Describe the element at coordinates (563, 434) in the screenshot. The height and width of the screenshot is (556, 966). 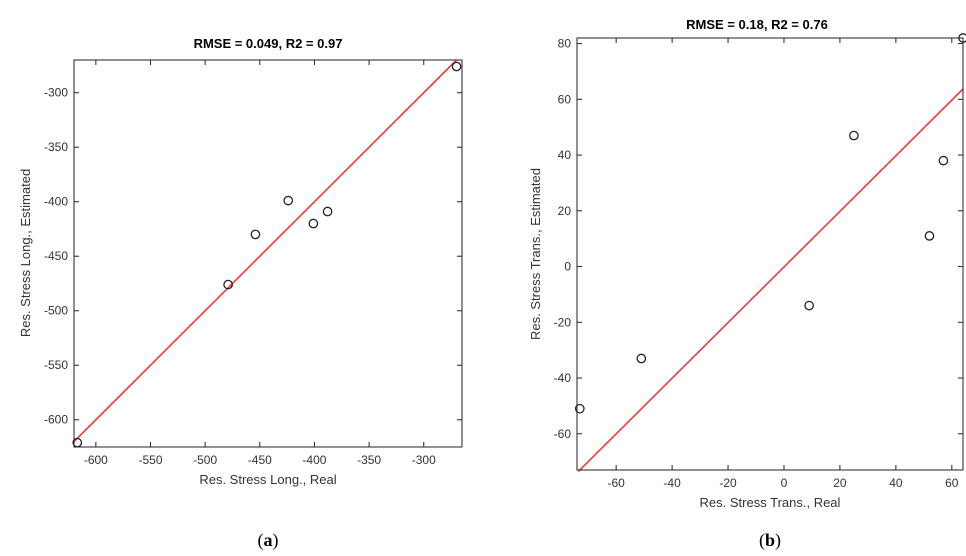
I see `chart-b-ytick-label-0: -60` at that location.